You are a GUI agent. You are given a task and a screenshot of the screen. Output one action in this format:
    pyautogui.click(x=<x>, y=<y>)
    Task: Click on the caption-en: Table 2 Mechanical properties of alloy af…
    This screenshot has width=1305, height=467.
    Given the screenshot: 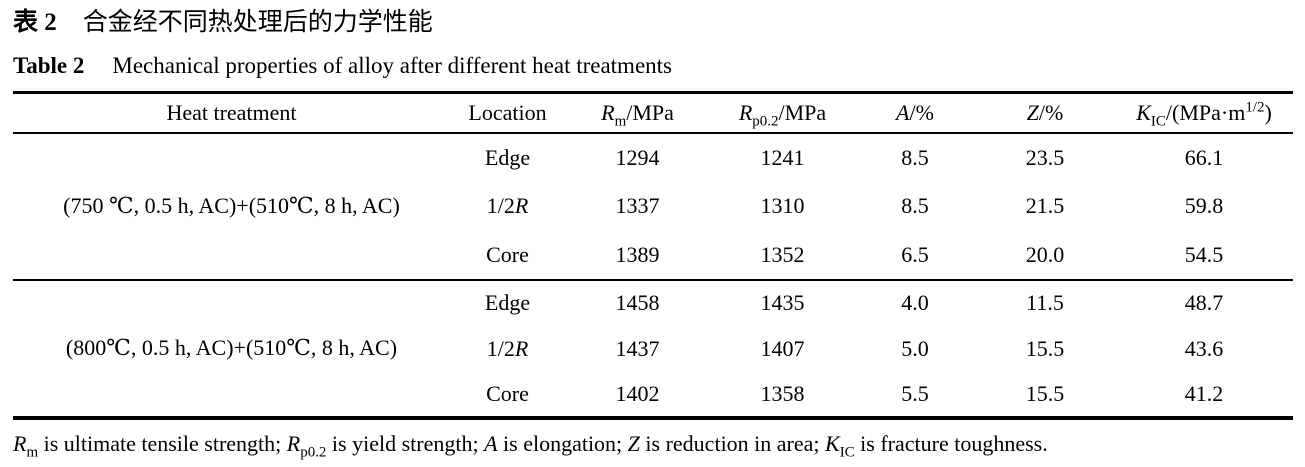 What is the action you would take?
    pyautogui.click(x=653, y=66)
    